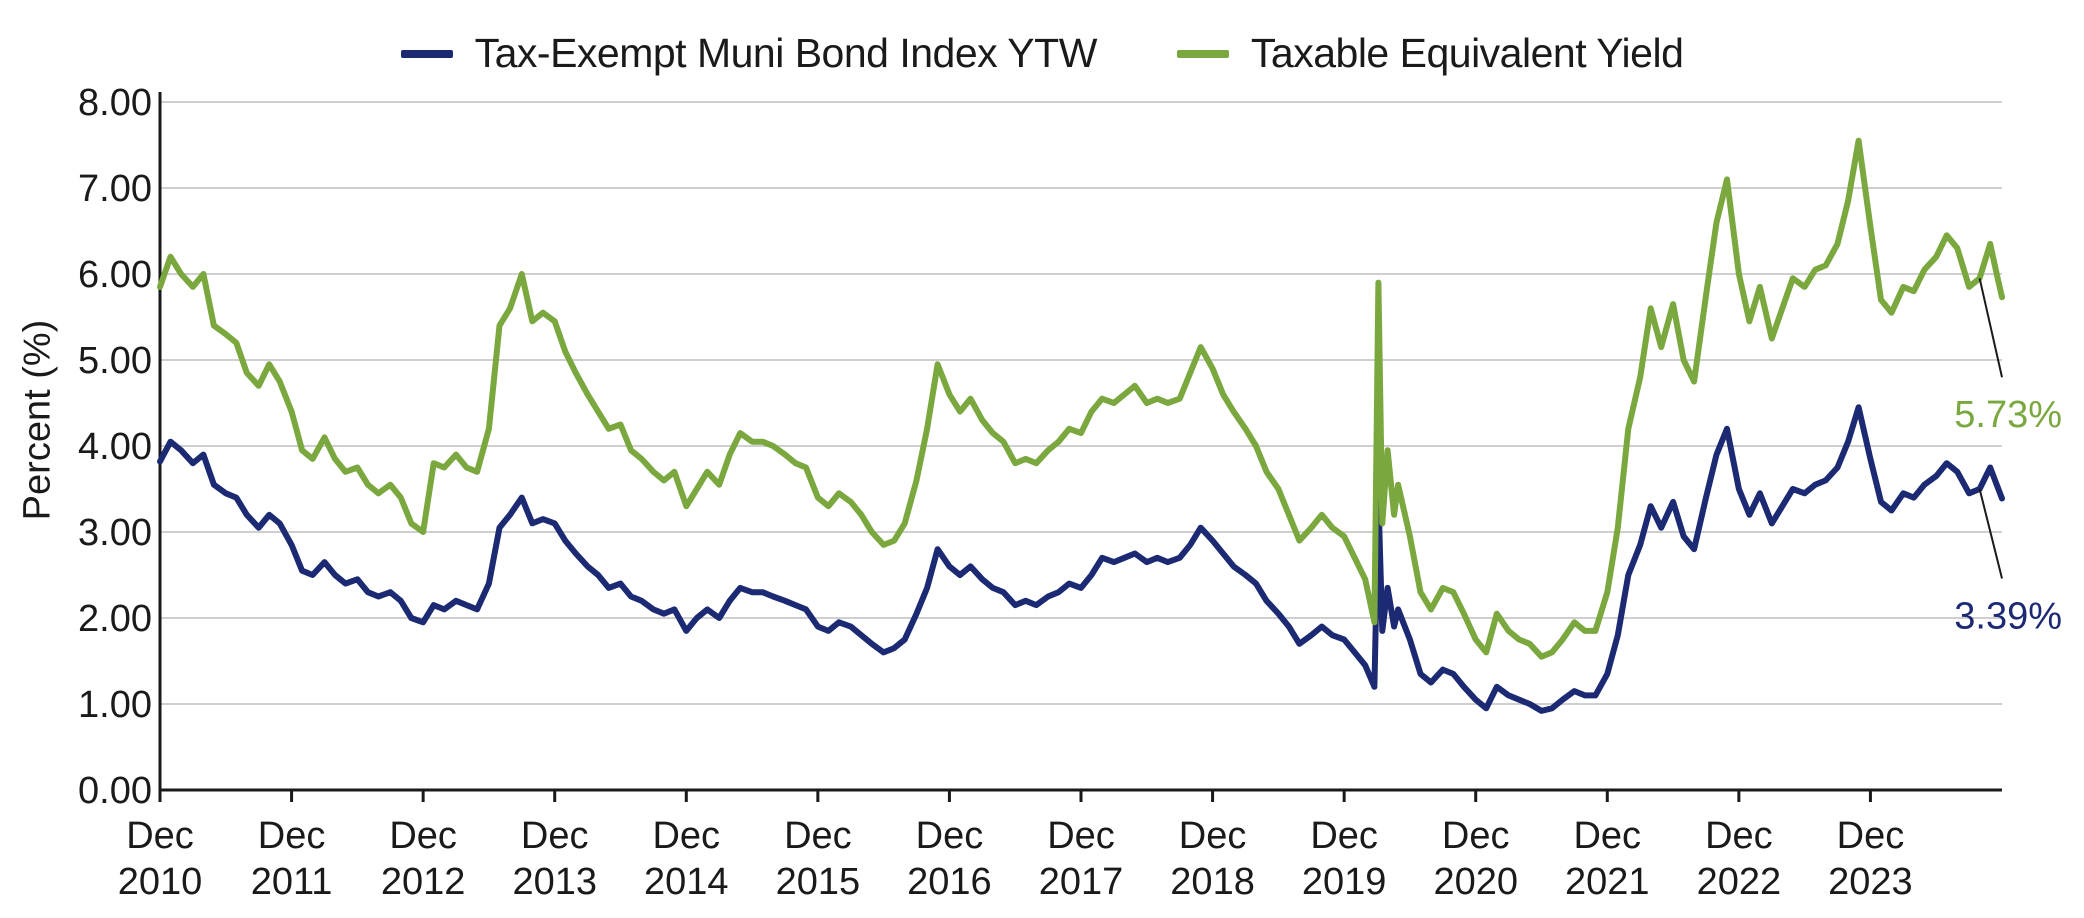 The width and height of the screenshot is (2084, 918). I want to click on y-tick-label: 7.00, so click(115, 189).